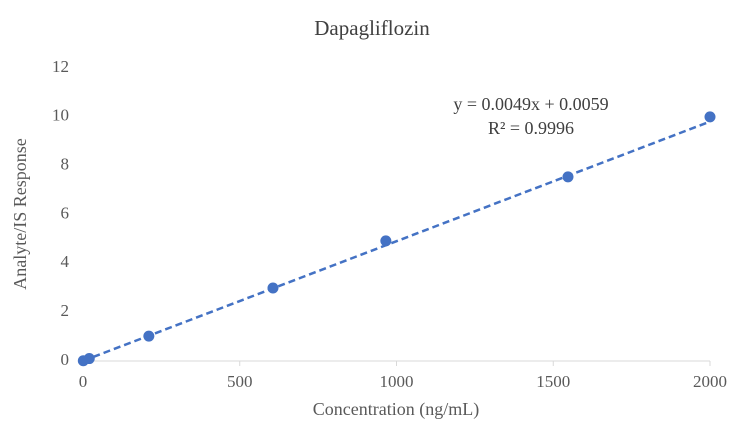 The image size is (733, 428). I want to click on y-tick-label: 8, so click(65, 164).